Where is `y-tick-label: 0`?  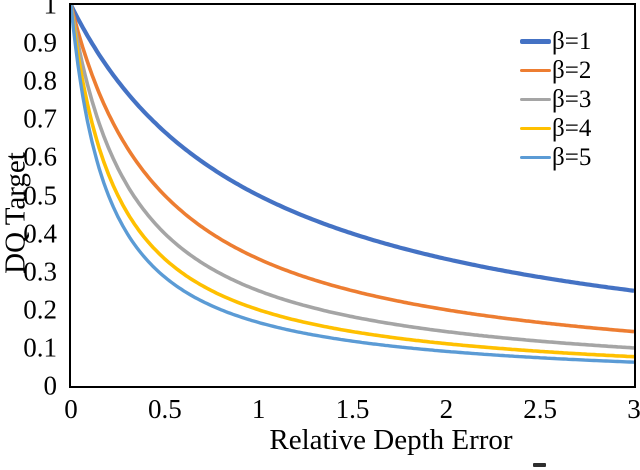
y-tick-label: 0 is located at coordinates (50, 385).